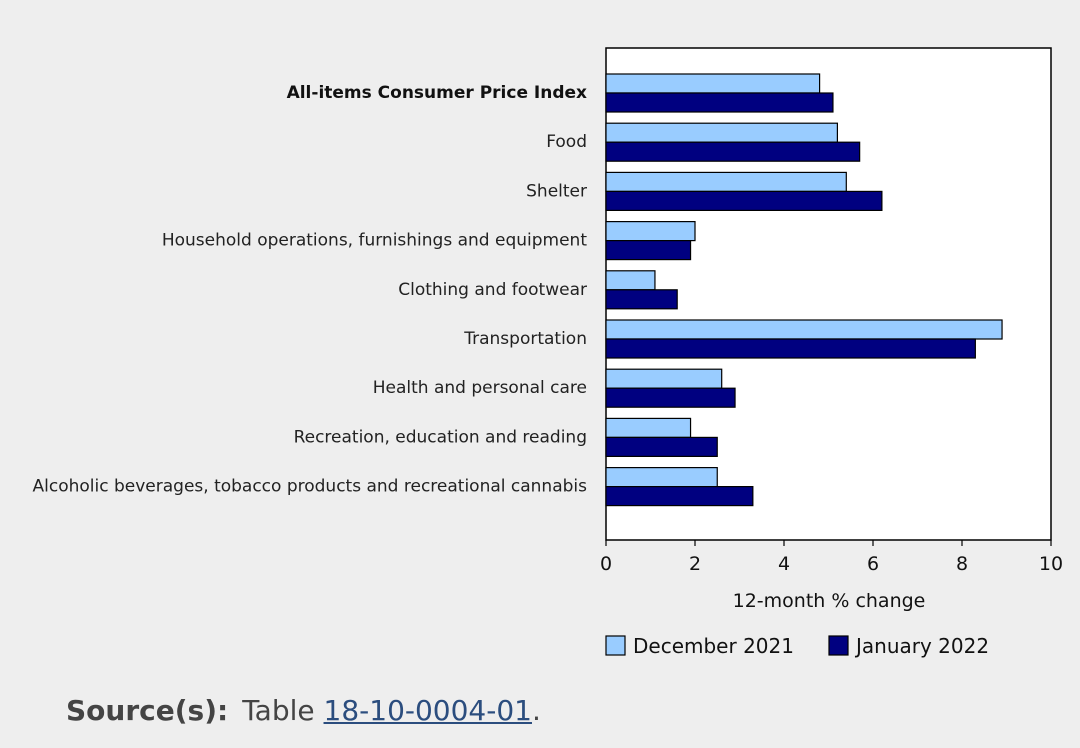 The width and height of the screenshot is (1080, 748). Describe the element at coordinates (440, 437) in the screenshot. I see `category-label-7: Recreation, education and reading` at that location.